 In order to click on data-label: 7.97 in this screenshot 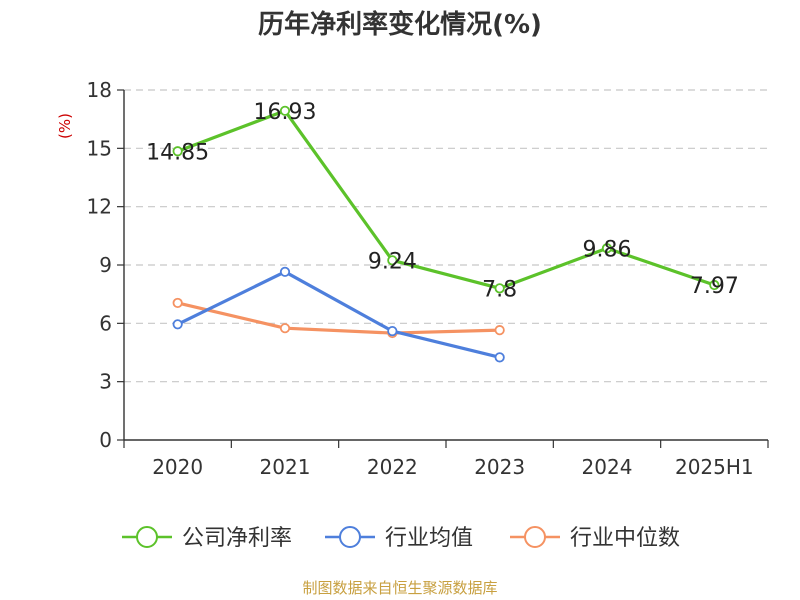, I will do `click(714, 286)`.